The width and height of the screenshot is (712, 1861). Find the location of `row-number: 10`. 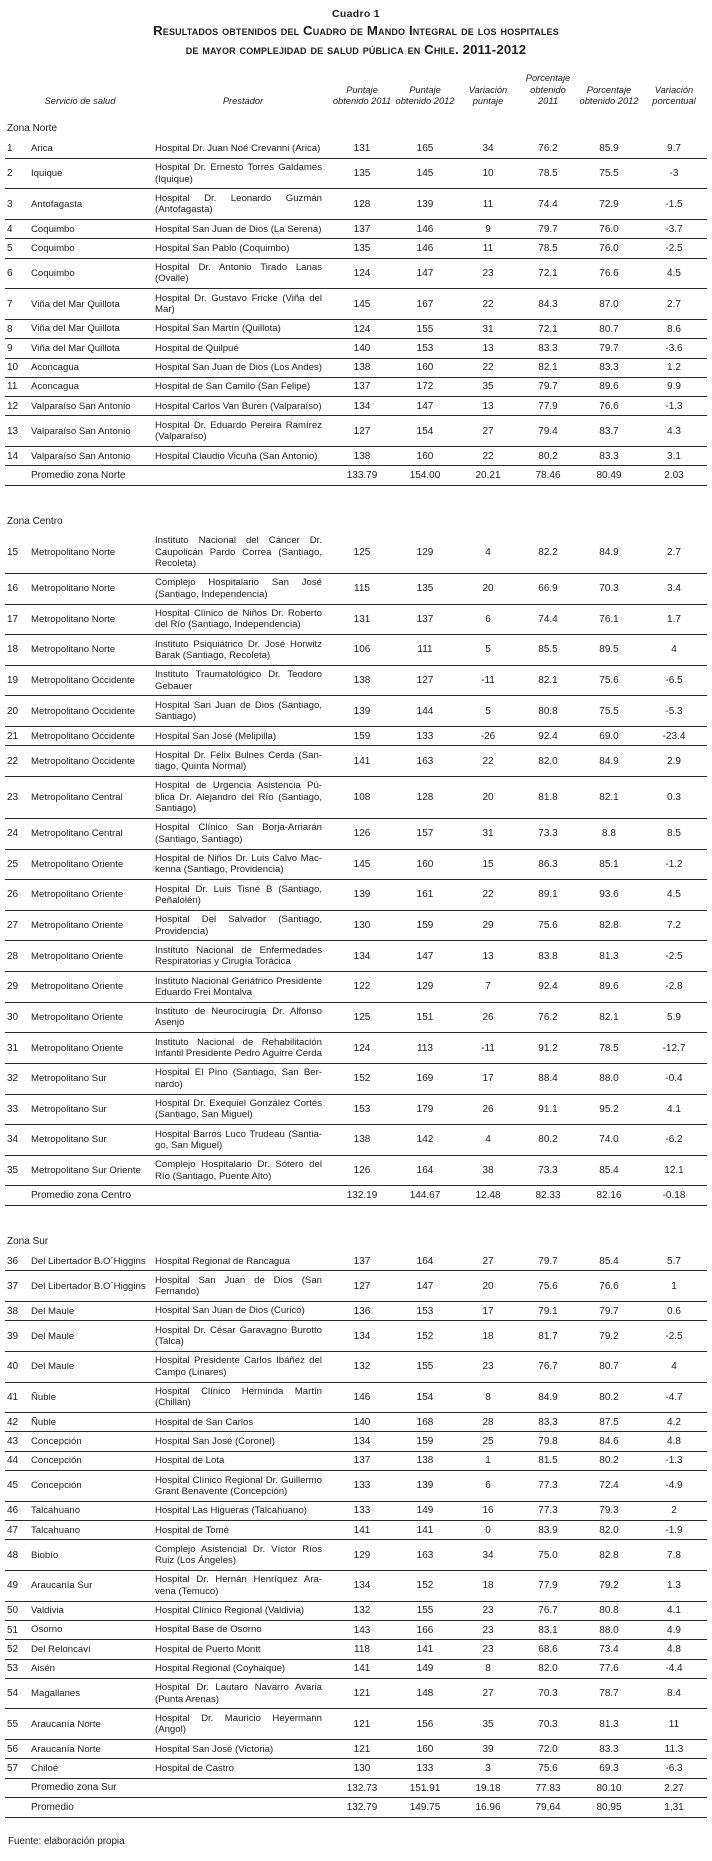

row-number: 10 is located at coordinates (18, 368).